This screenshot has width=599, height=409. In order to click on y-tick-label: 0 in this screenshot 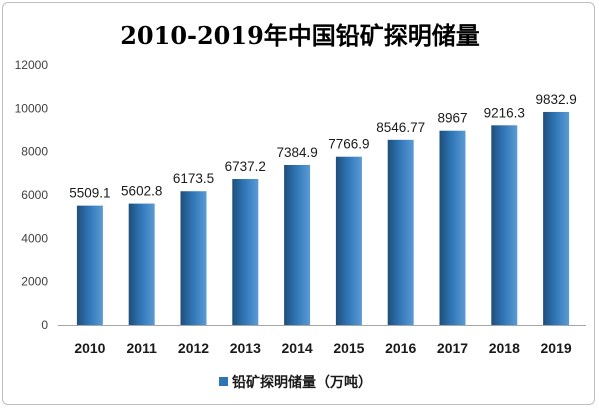, I will do `click(44, 325)`.